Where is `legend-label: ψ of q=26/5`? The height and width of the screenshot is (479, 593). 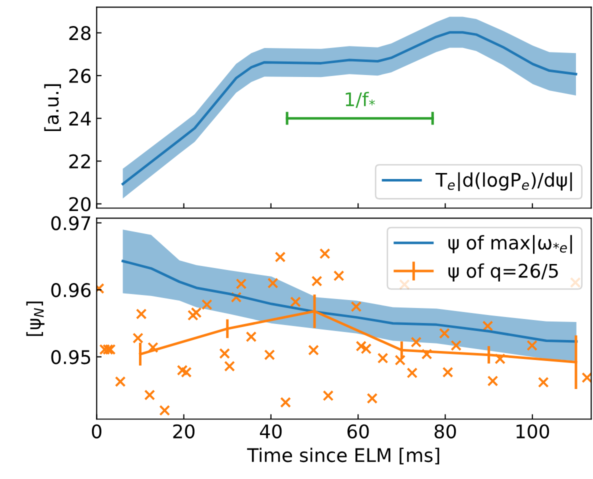 legend-label: ψ of q=26/5 is located at coordinates (503, 272).